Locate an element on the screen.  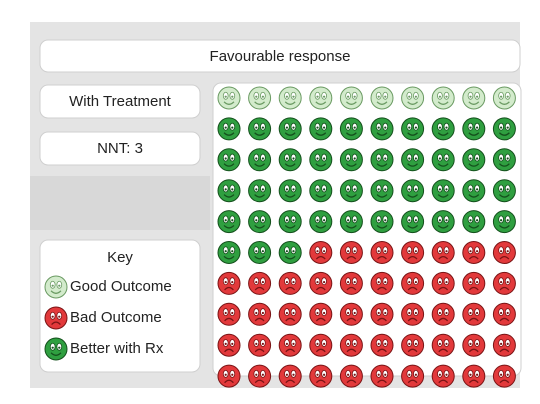
spacer is located at coordinates (120, 203).